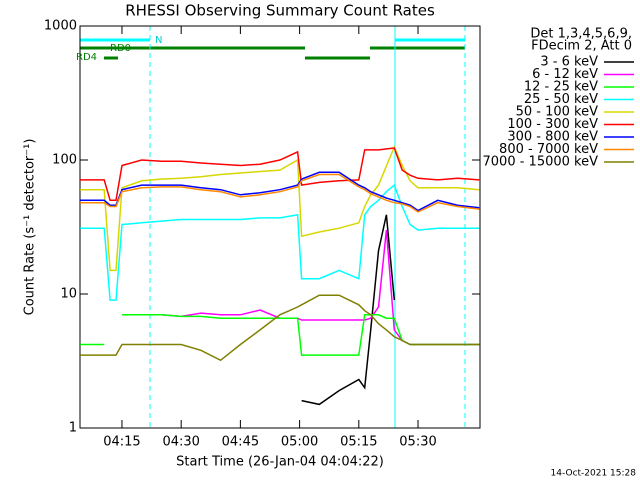 Image resolution: width=640 pixels, height=480 pixels. What do you see at coordinates (594, 474) in the screenshot?
I see `footer: 14-Oct-2021 15:28` at bounding box center [594, 474].